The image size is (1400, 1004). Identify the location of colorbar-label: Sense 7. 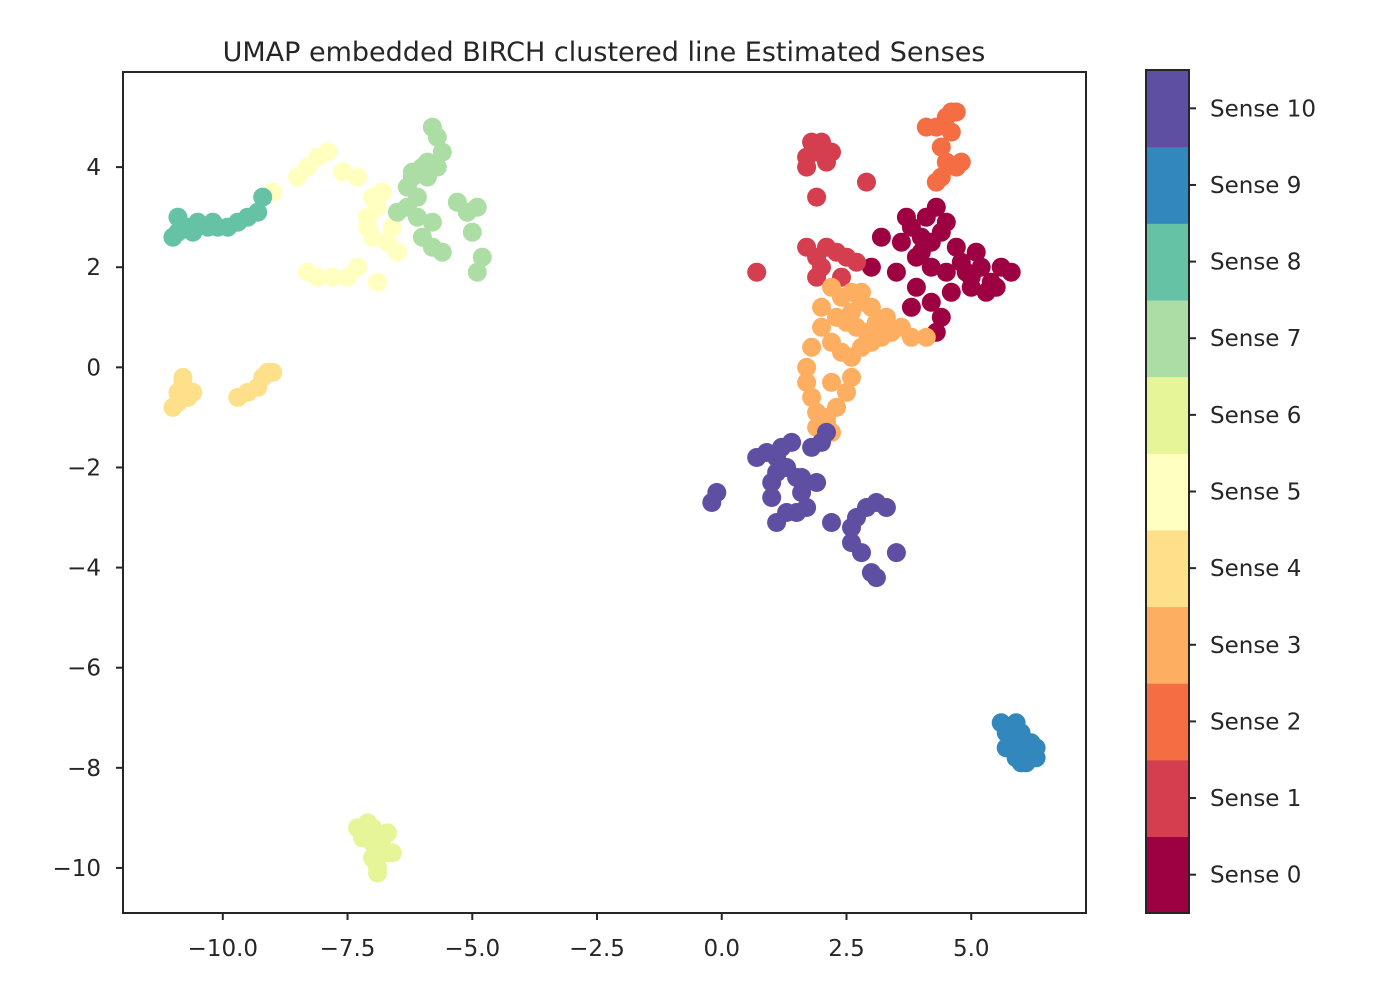
(1255, 339).